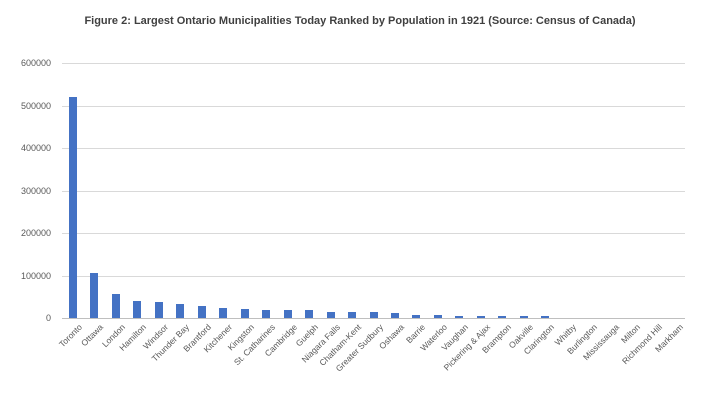 The image size is (720, 405). I want to click on y-tick-label: 500000, so click(35, 105).